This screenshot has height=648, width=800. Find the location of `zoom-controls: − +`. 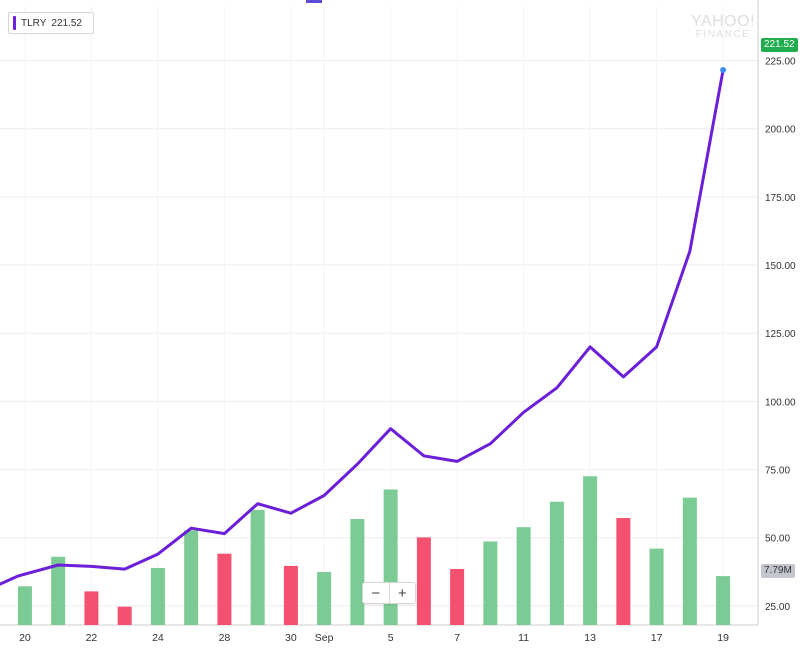

zoom-controls: − + is located at coordinates (389, 593).